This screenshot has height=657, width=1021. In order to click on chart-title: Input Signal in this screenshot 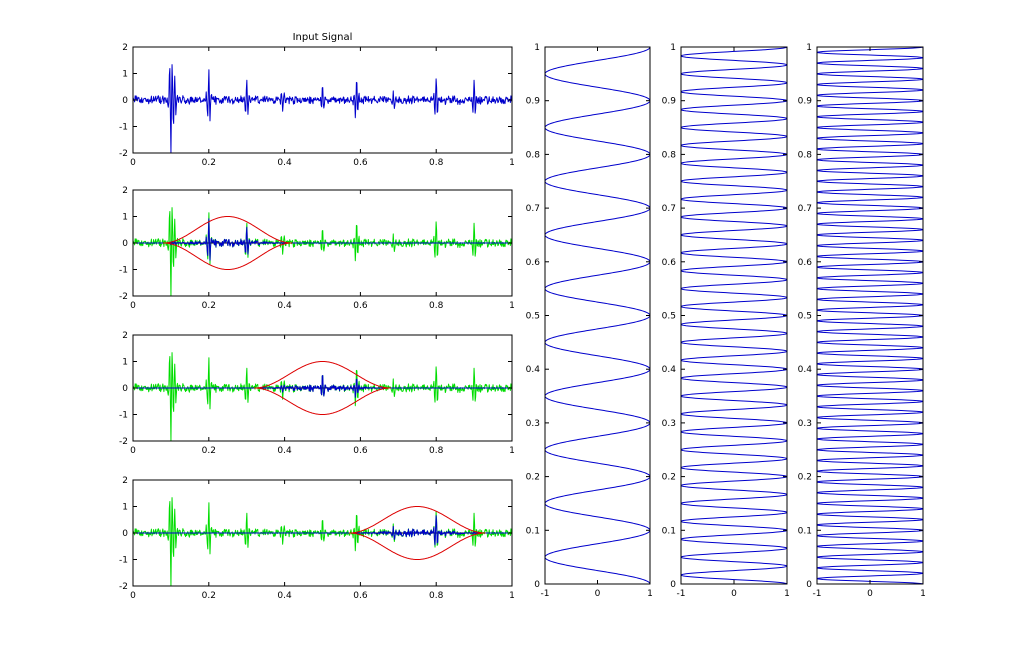, I will do `click(323, 37)`.